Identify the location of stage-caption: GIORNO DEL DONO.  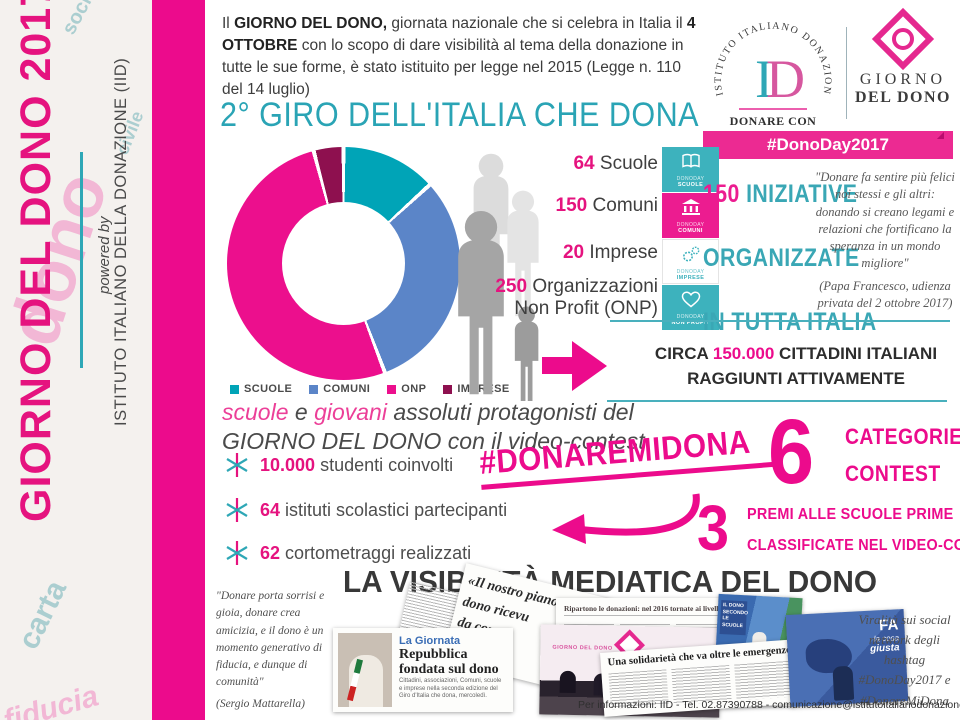
(582, 648).